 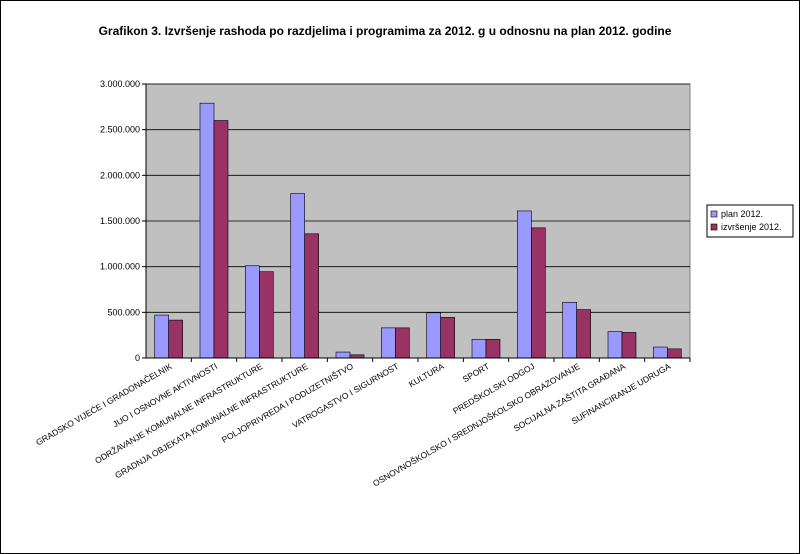 What do you see at coordinates (426, 375) in the screenshot?
I see `x-category-label: KULTURA` at bounding box center [426, 375].